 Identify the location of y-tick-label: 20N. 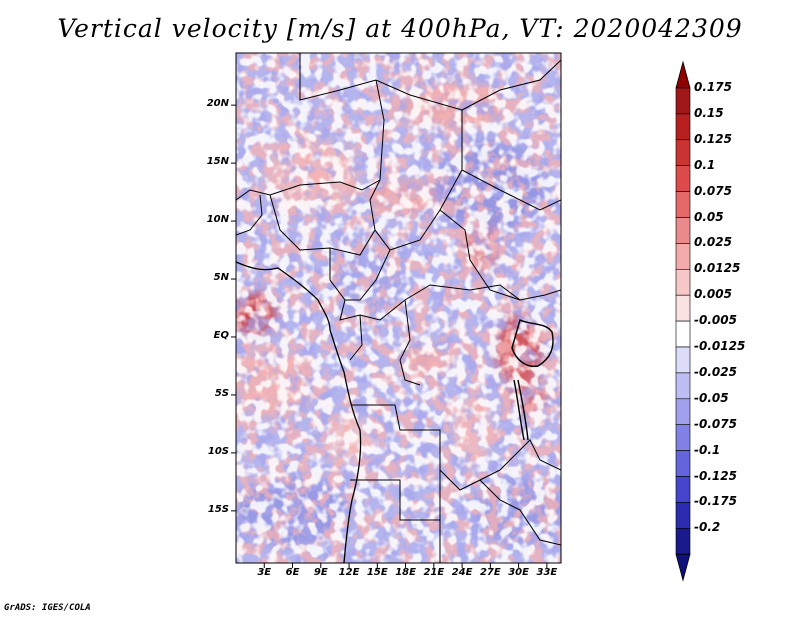
(217, 104).